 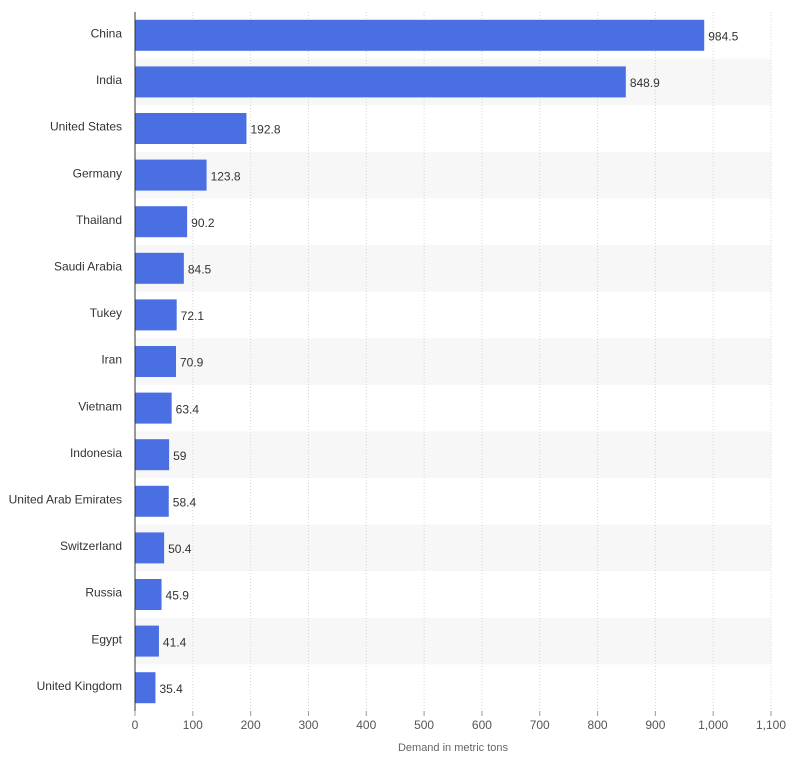 What do you see at coordinates (180, 456) in the screenshot?
I see `data-label: 59` at bounding box center [180, 456].